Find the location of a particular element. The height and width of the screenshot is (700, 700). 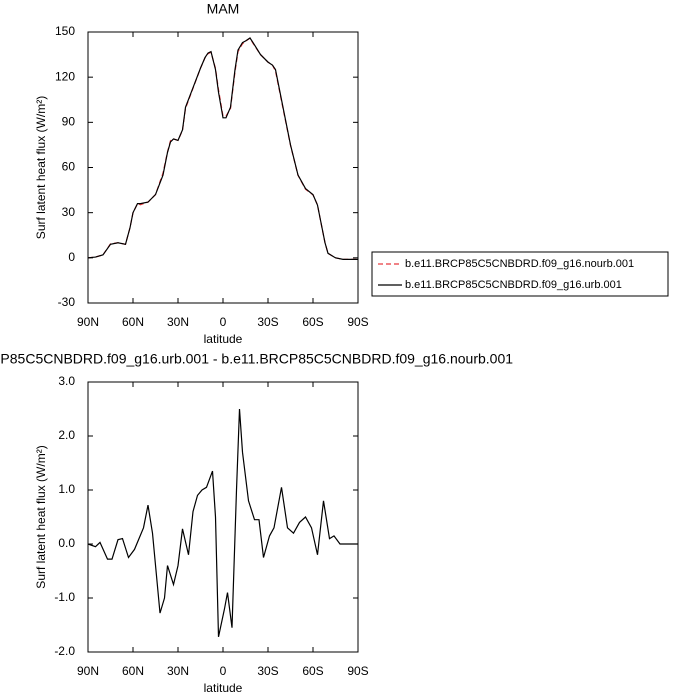

legend-label: b.e11.BRCP85C5CNBDRD.f09_g16.urb.001 is located at coordinates (513, 285).